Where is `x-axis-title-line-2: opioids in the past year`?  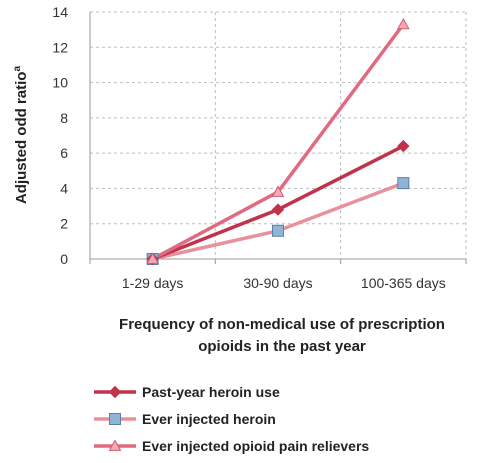
x-axis-title-line-2: opioids in the past year is located at coordinates (282, 346).